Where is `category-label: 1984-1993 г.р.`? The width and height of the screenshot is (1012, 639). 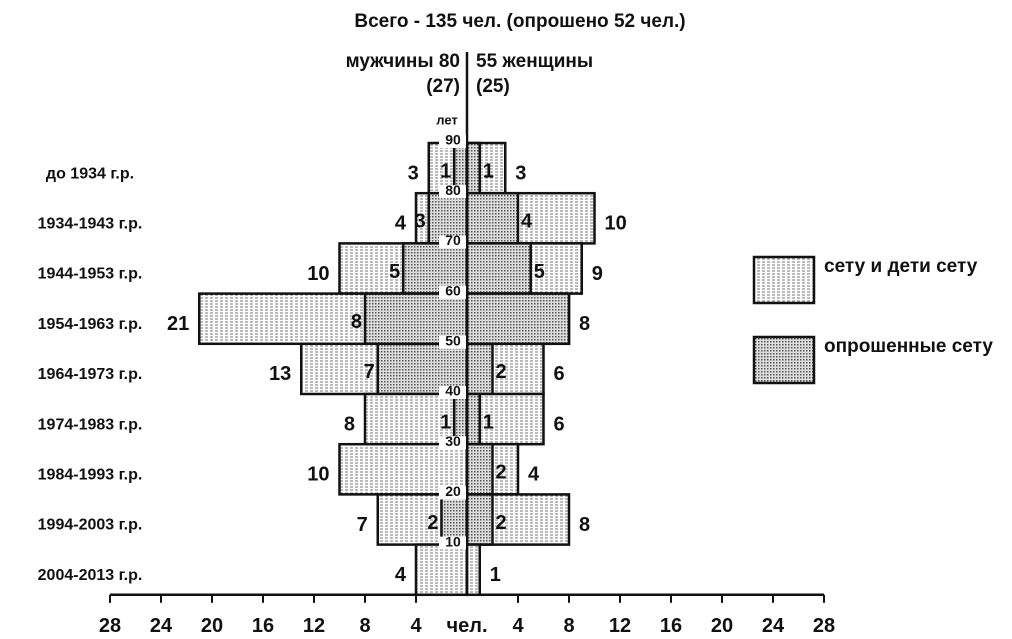 category-label: 1984-1993 г.р. is located at coordinates (90, 475).